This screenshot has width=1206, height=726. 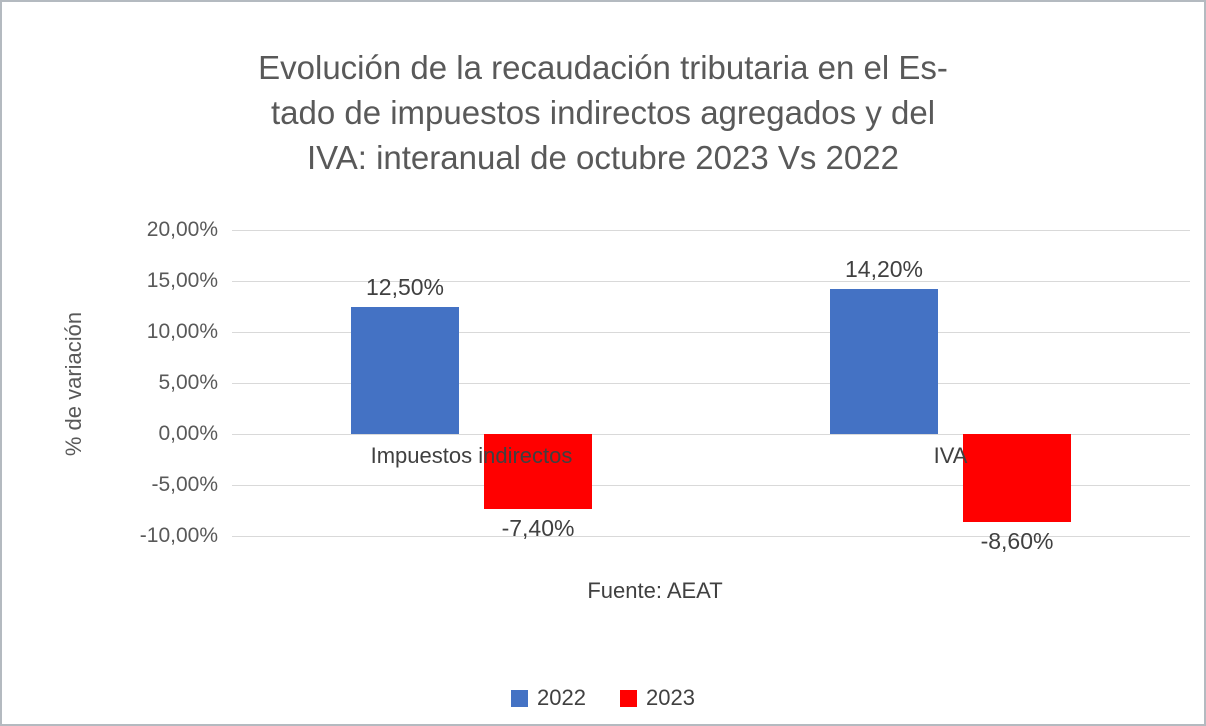 What do you see at coordinates (884, 269) in the screenshot?
I see `data-label: 14,20%` at bounding box center [884, 269].